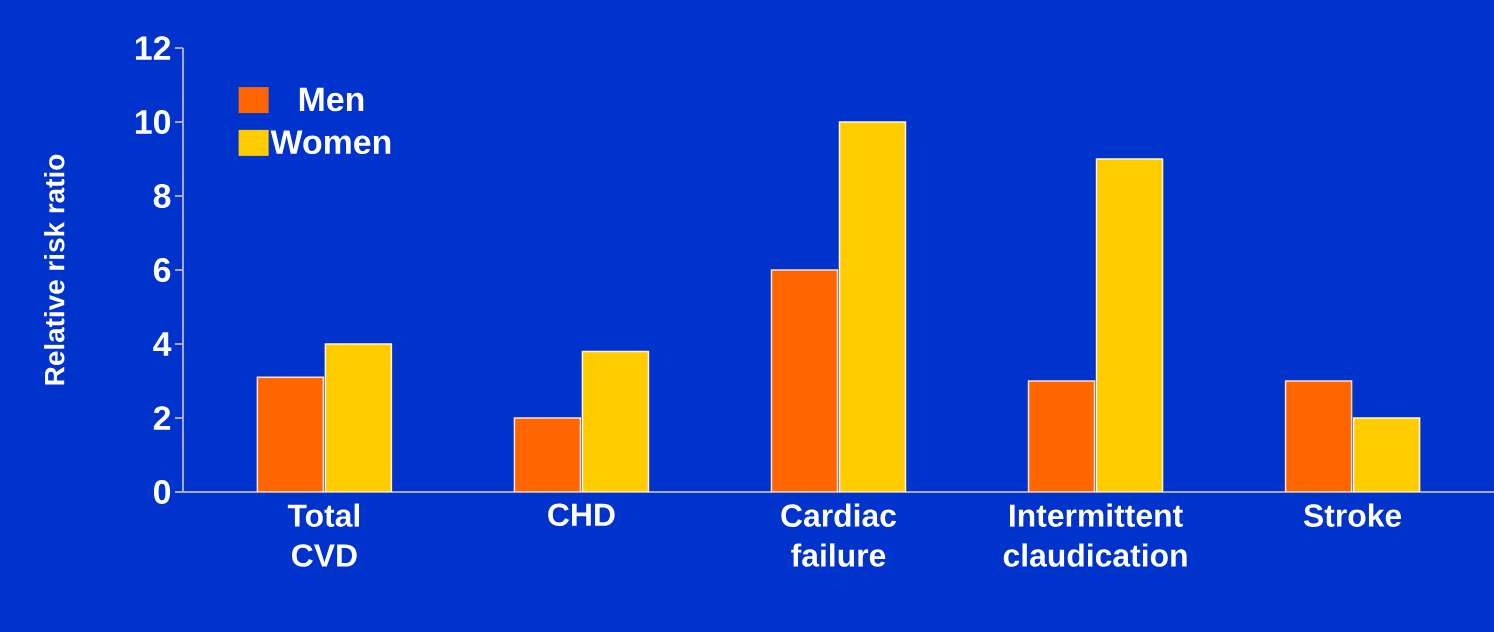  What do you see at coordinates (162, 344) in the screenshot?
I see `y-tick-label: 4` at bounding box center [162, 344].